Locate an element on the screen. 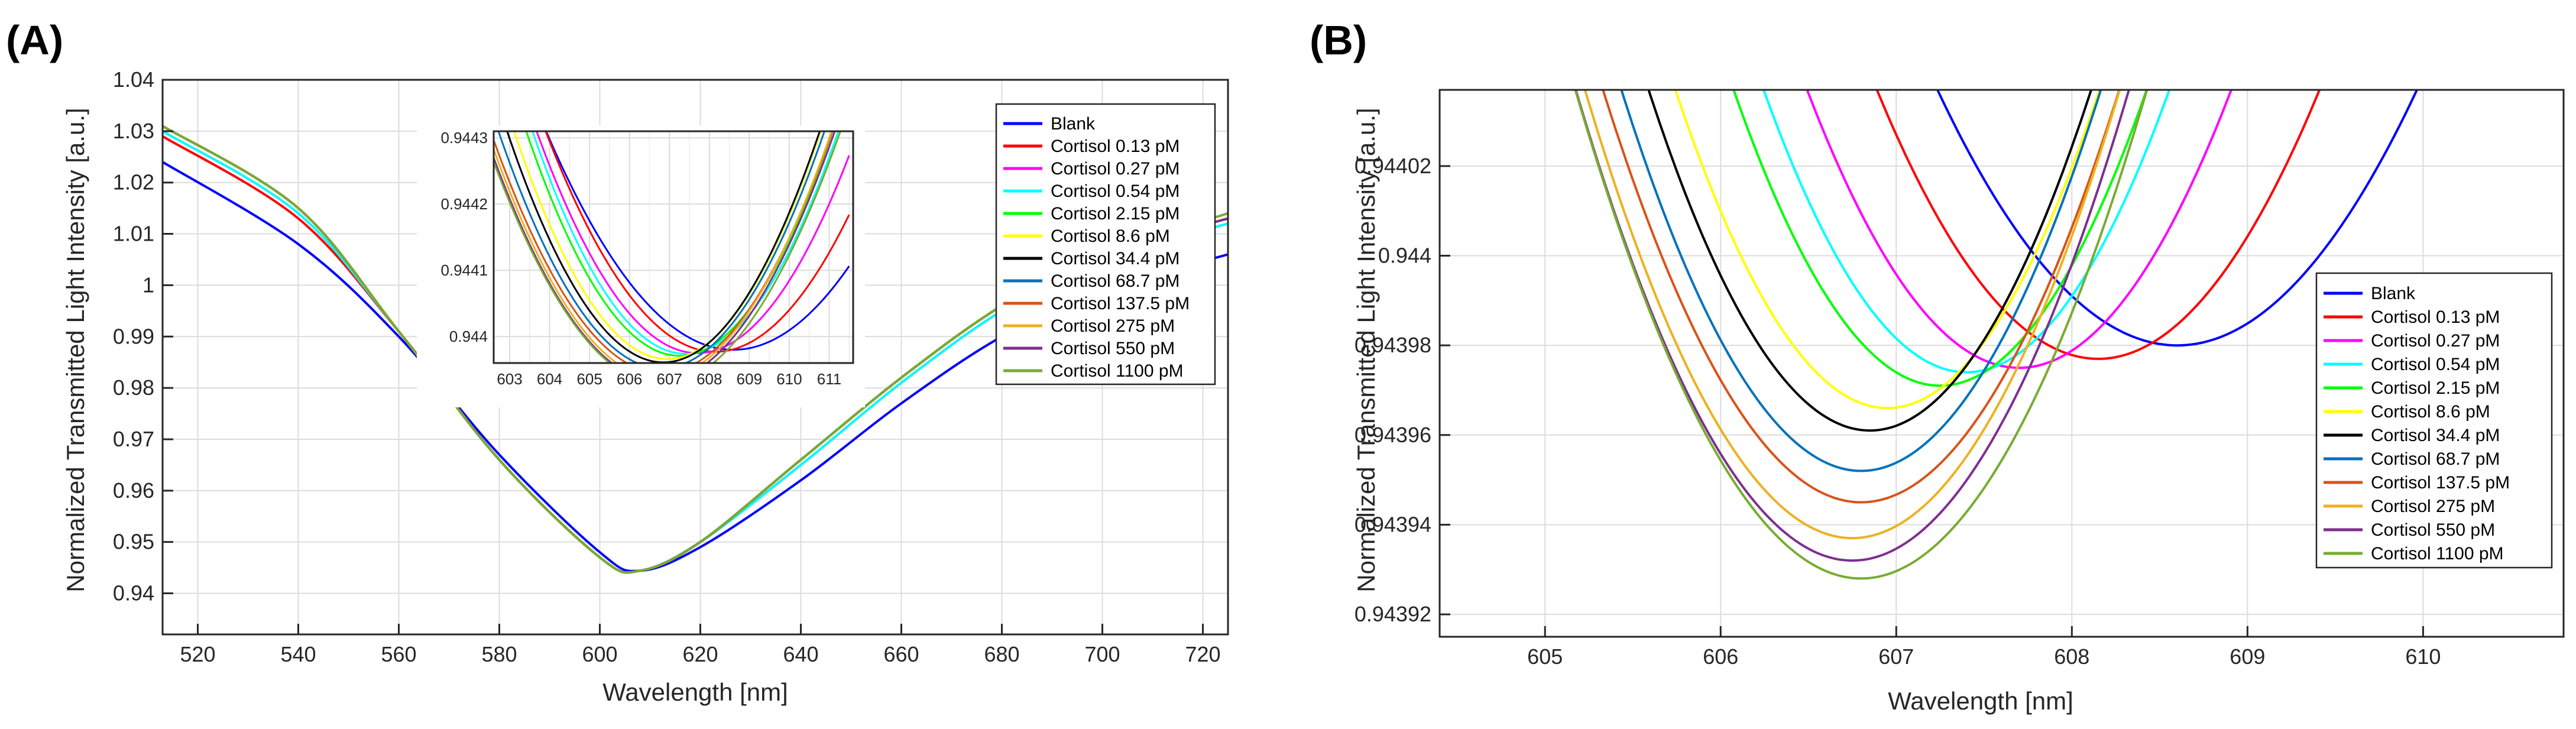  panel-a-x-tick-label: 720 is located at coordinates (1202, 654).